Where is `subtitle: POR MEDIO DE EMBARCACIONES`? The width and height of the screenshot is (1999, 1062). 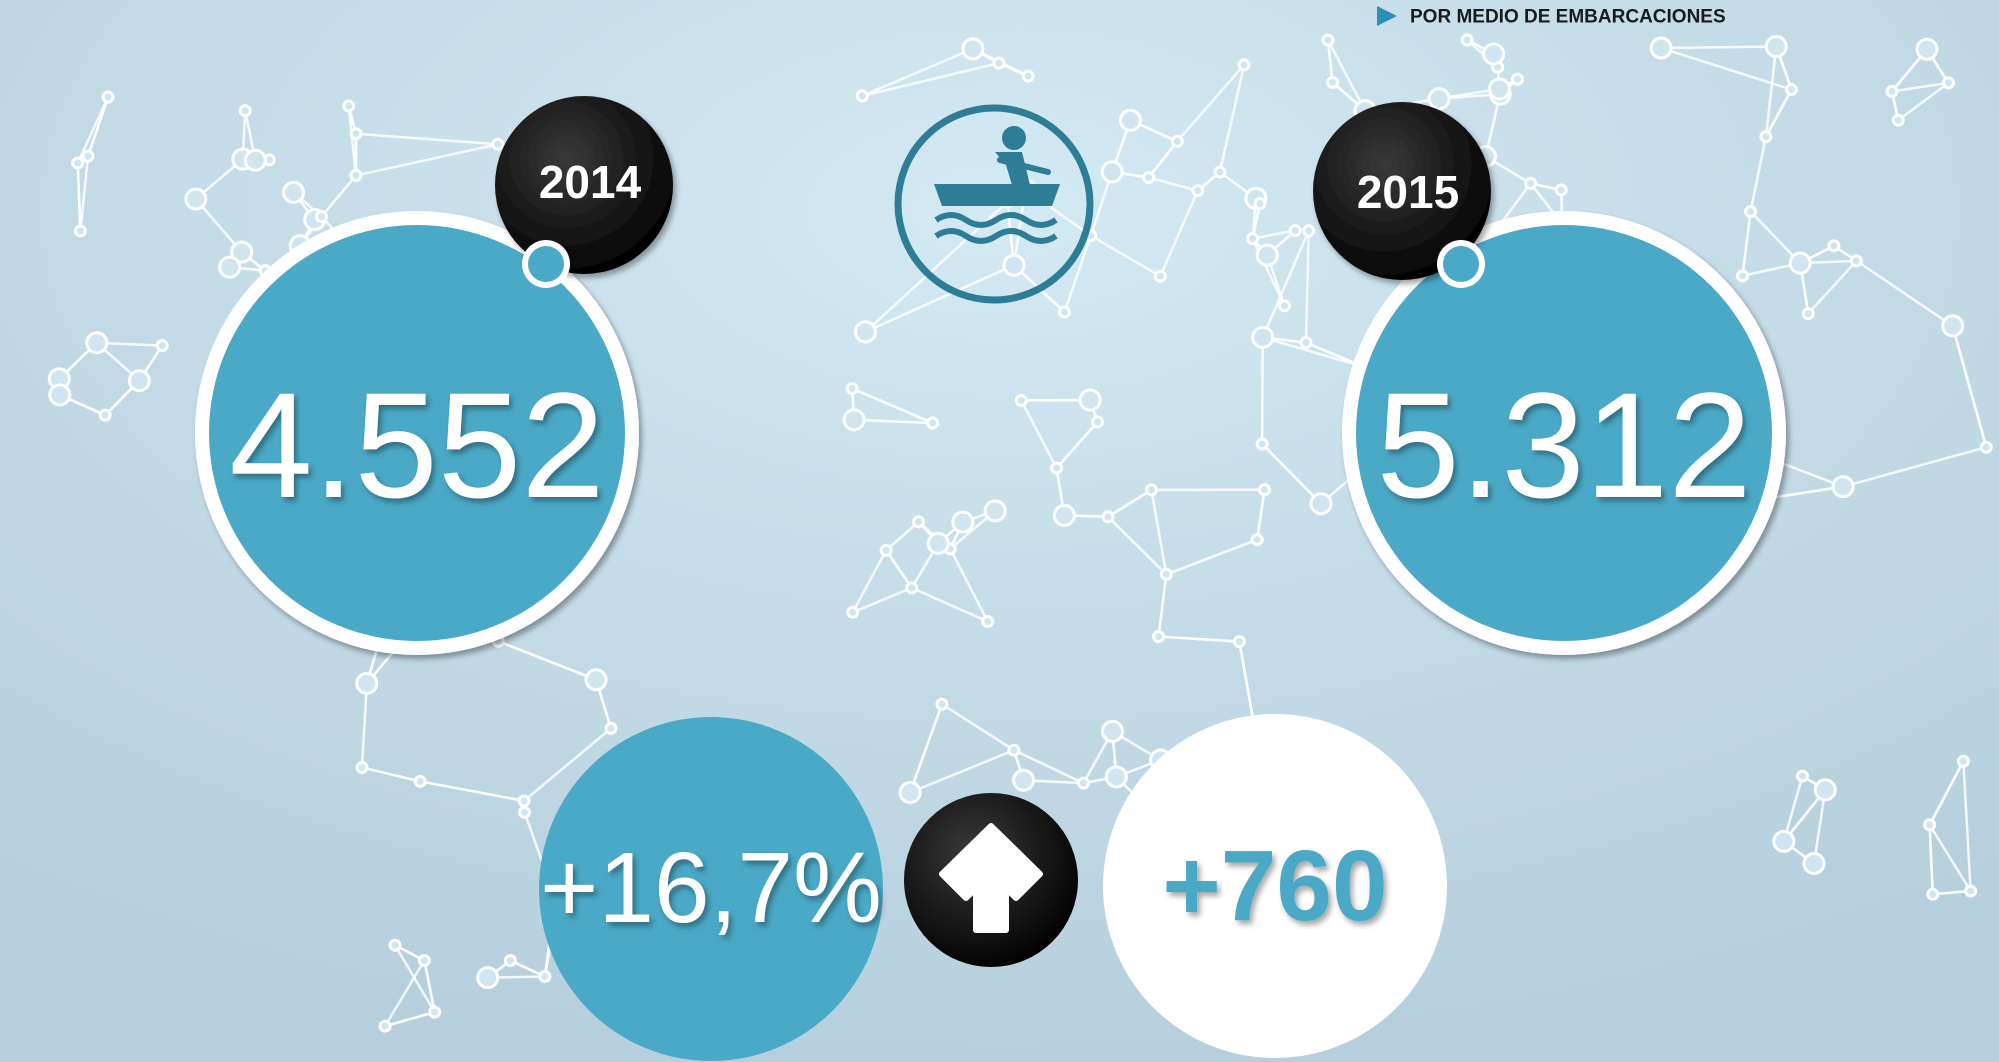
subtitle: POR MEDIO DE EMBARCACIONES is located at coordinates (1568, 17).